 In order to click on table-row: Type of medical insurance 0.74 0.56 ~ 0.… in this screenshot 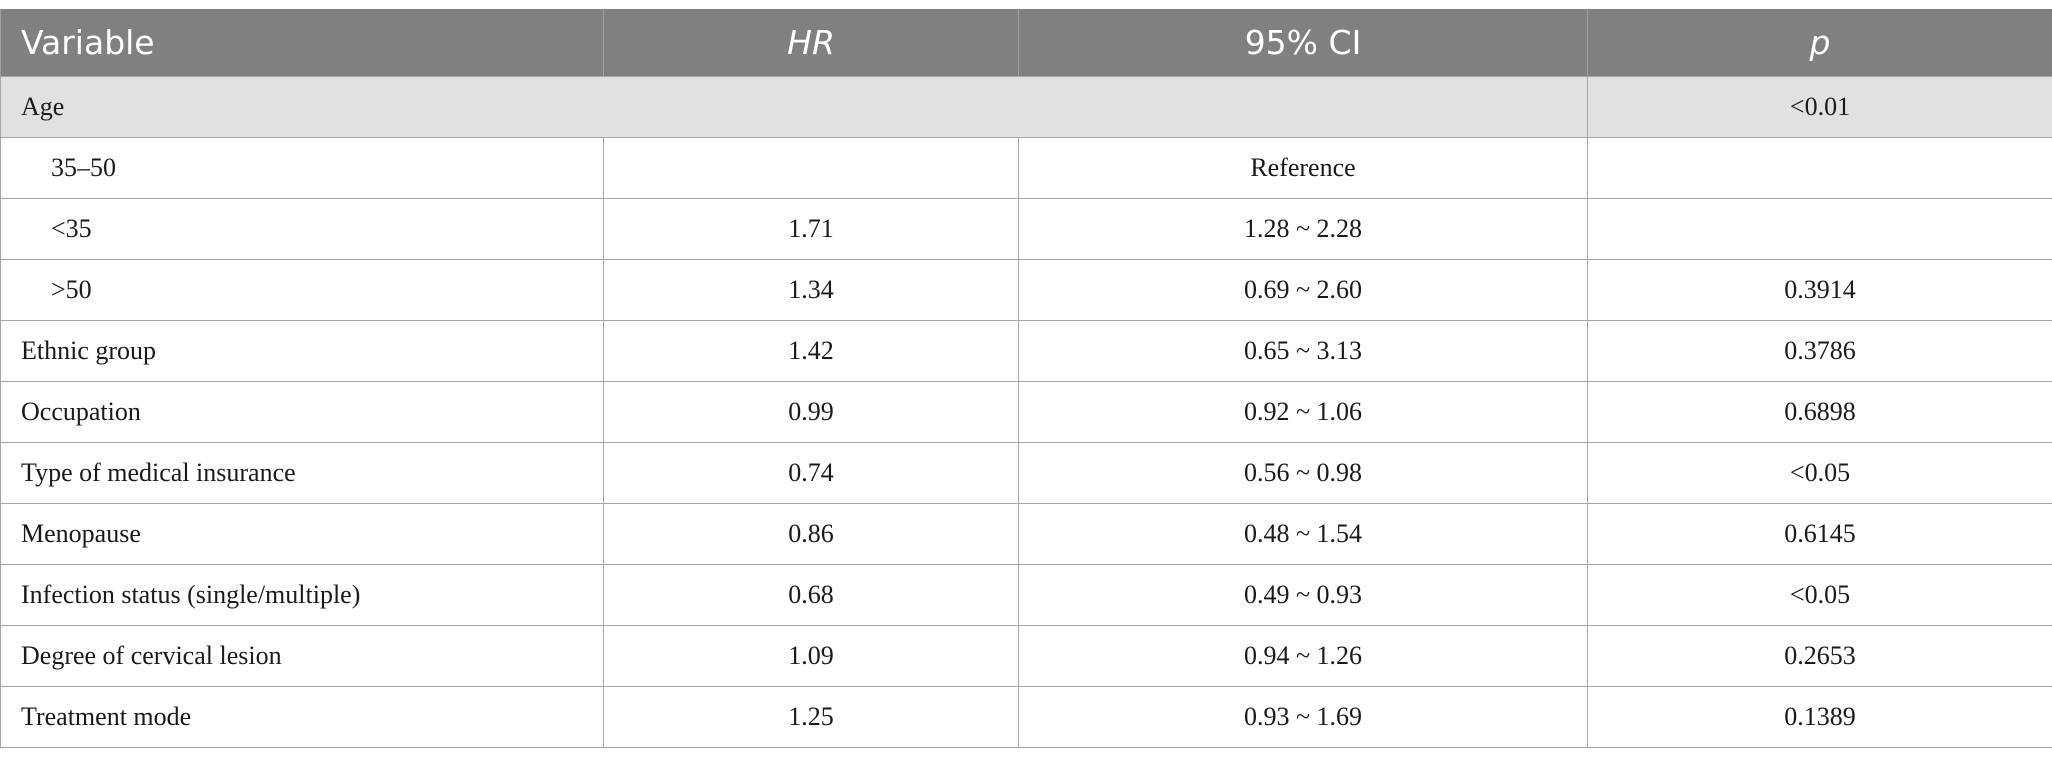, I will do `click(1026, 473)`.